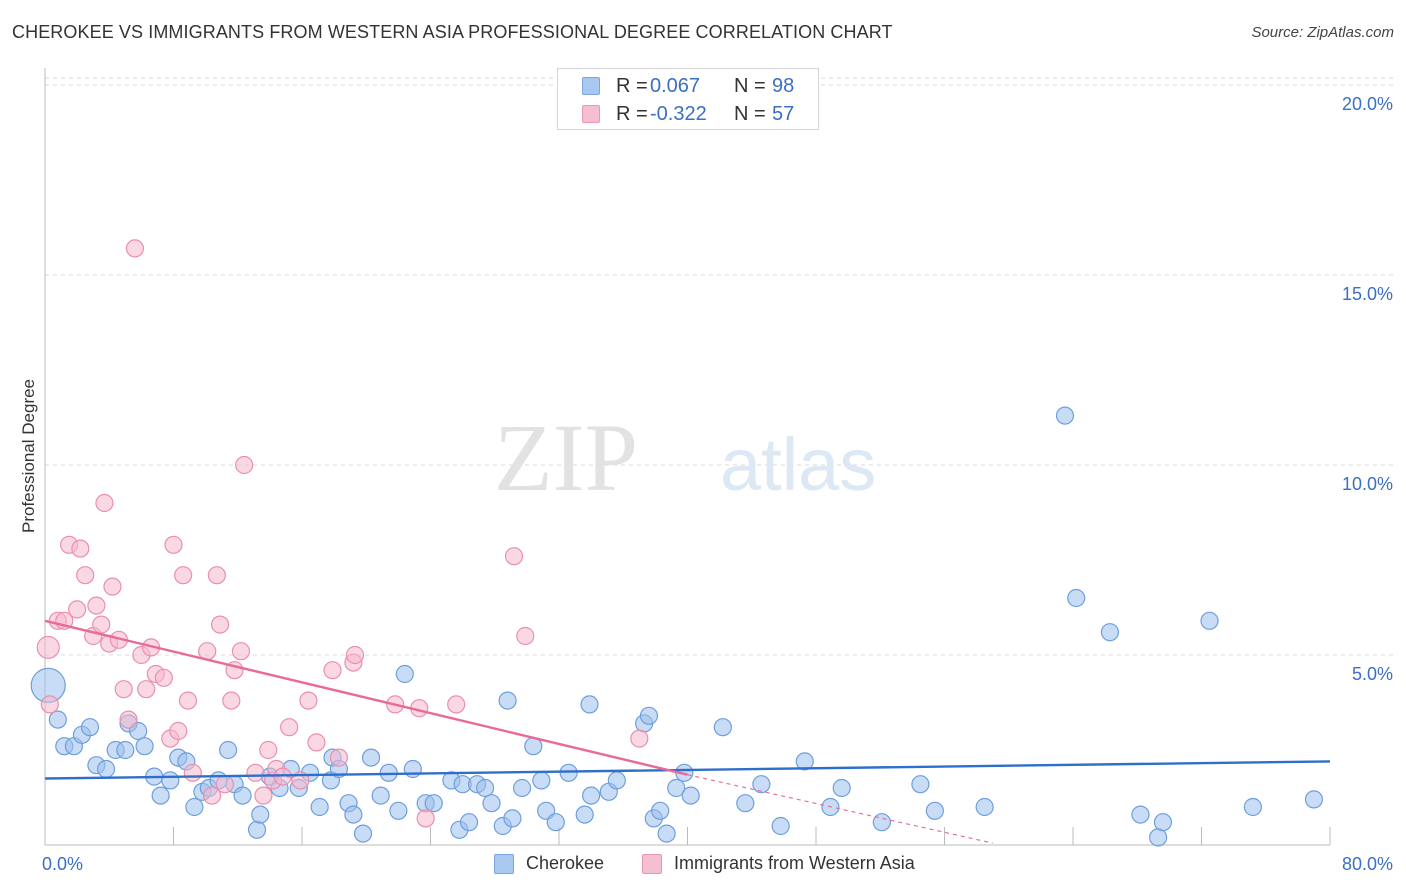 This screenshot has height=892, width=1406. What do you see at coordinates (652, 864) in the screenshot?
I see `legend-swatch-western-asia` at bounding box center [652, 864].